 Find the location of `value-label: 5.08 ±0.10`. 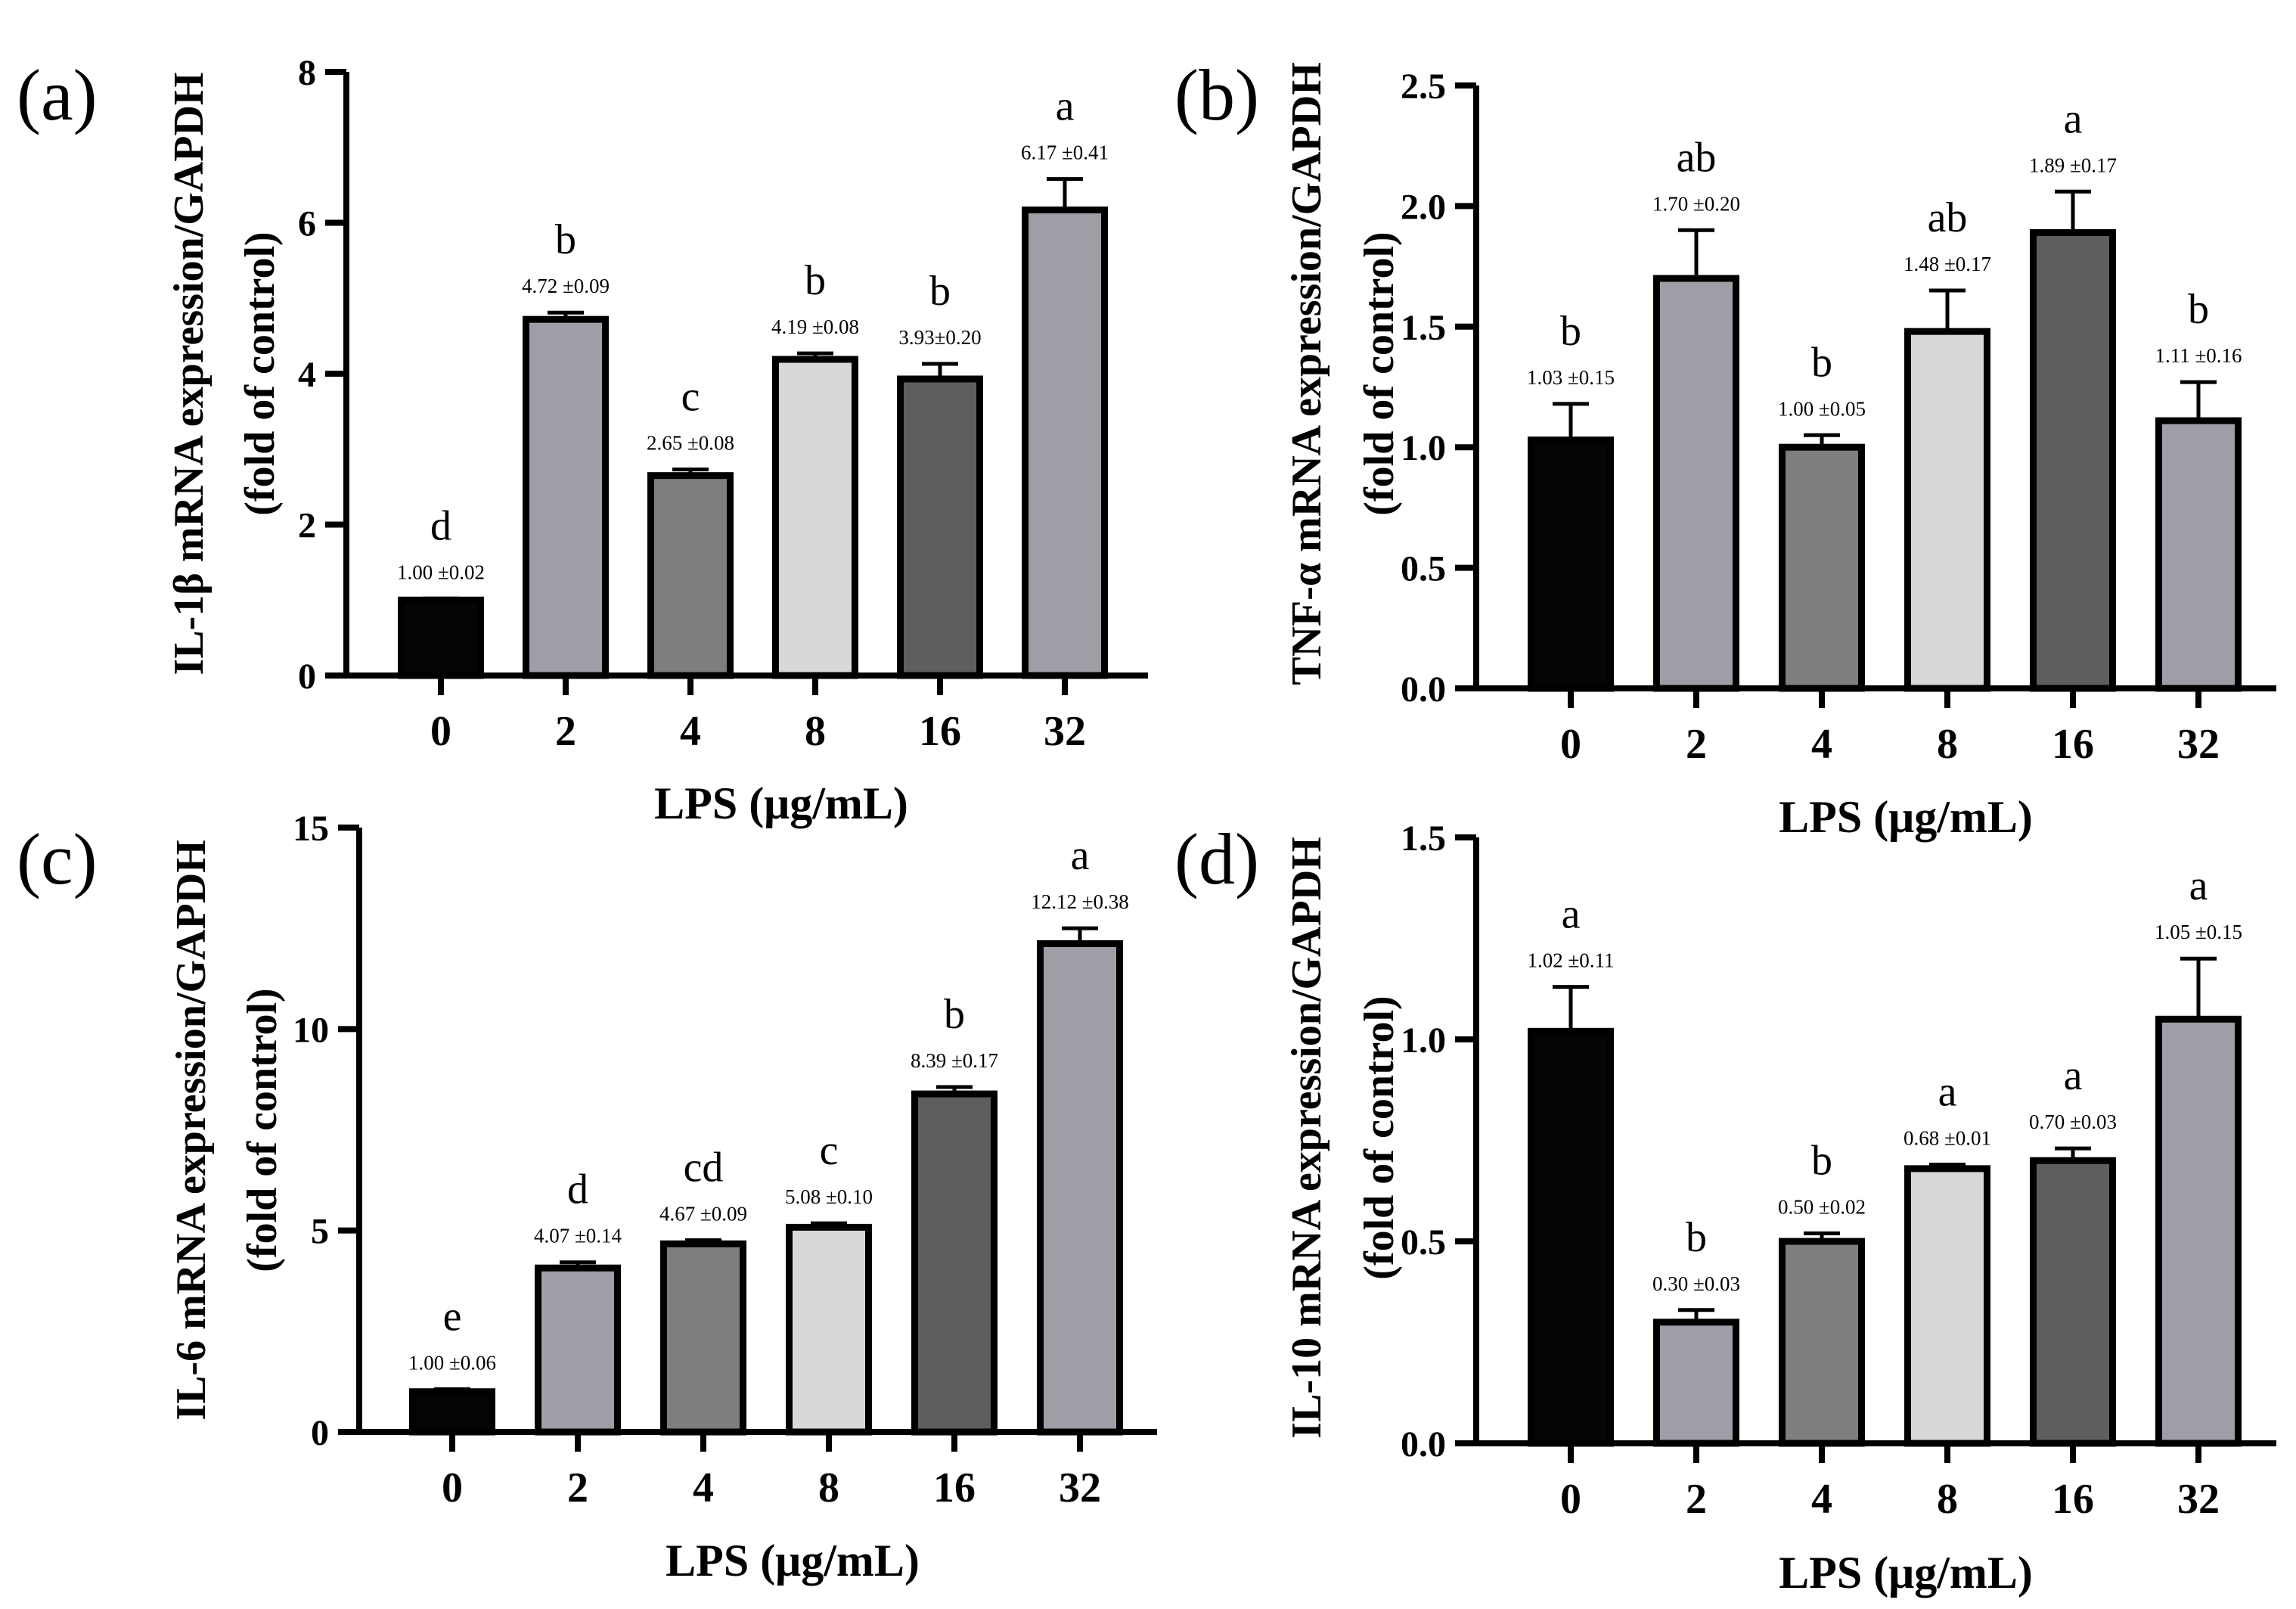

value-label: 5.08 ±0.10 is located at coordinates (829, 1197).